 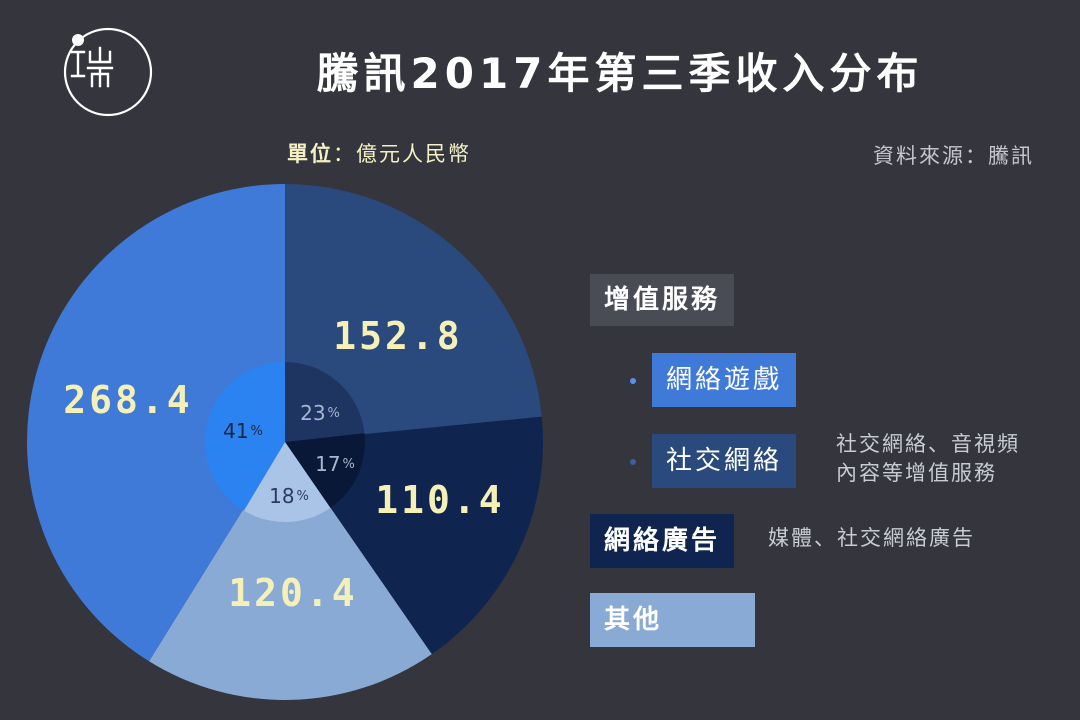 What do you see at coordinates (662, 541) in the screenshot?
I see `legend-online-ads: 網絡廣告` at bounding box center [662, 541].